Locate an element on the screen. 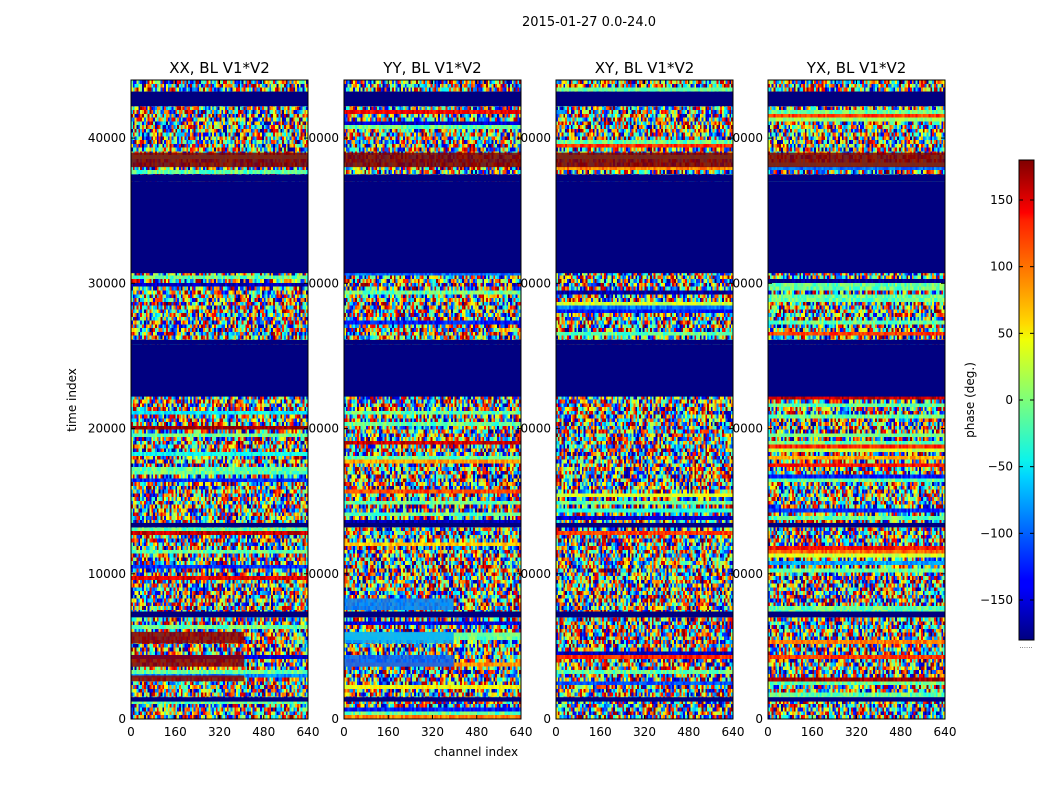 This screenshot has height=800, width=1050. panel-1-xtick-label-3: 480 is located at coordinates (476, 732).